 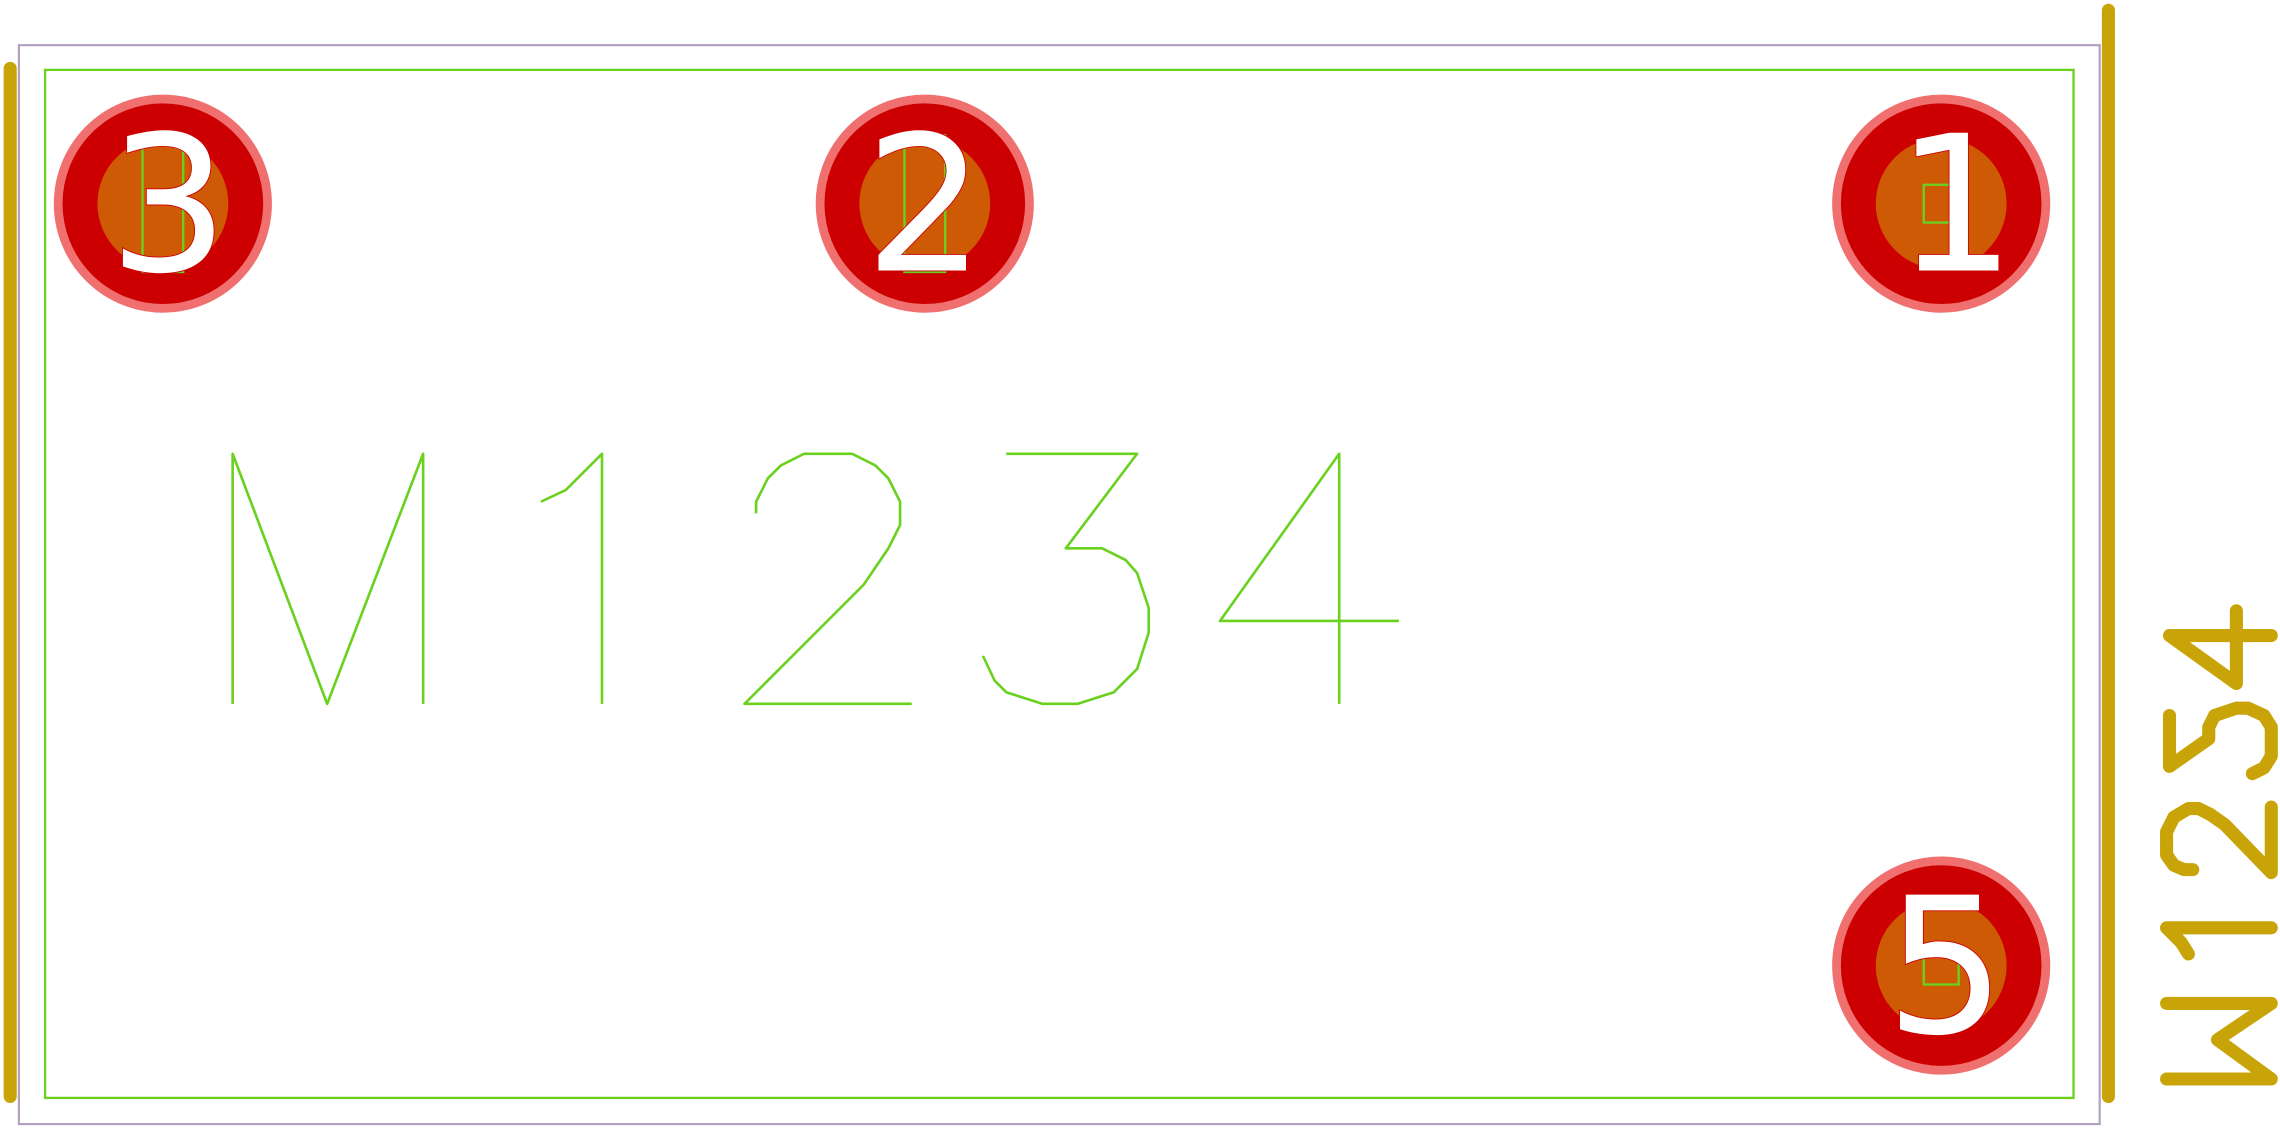 What do you see at coordinates (328, 579) in the screenshot?
I see `fab-glyph-m` at bounding box center [328, 579].